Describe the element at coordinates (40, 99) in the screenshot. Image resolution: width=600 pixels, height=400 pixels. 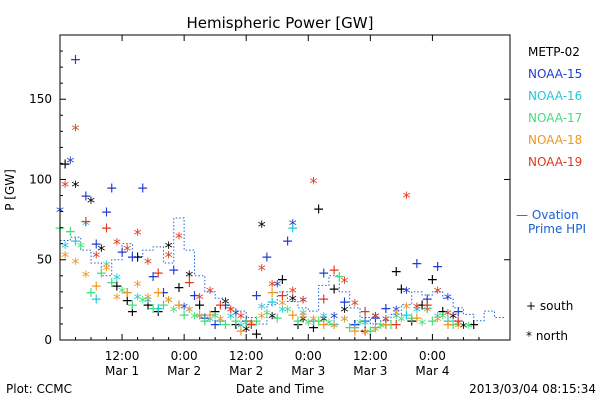
I see `y-tick-label: 150` at that location.